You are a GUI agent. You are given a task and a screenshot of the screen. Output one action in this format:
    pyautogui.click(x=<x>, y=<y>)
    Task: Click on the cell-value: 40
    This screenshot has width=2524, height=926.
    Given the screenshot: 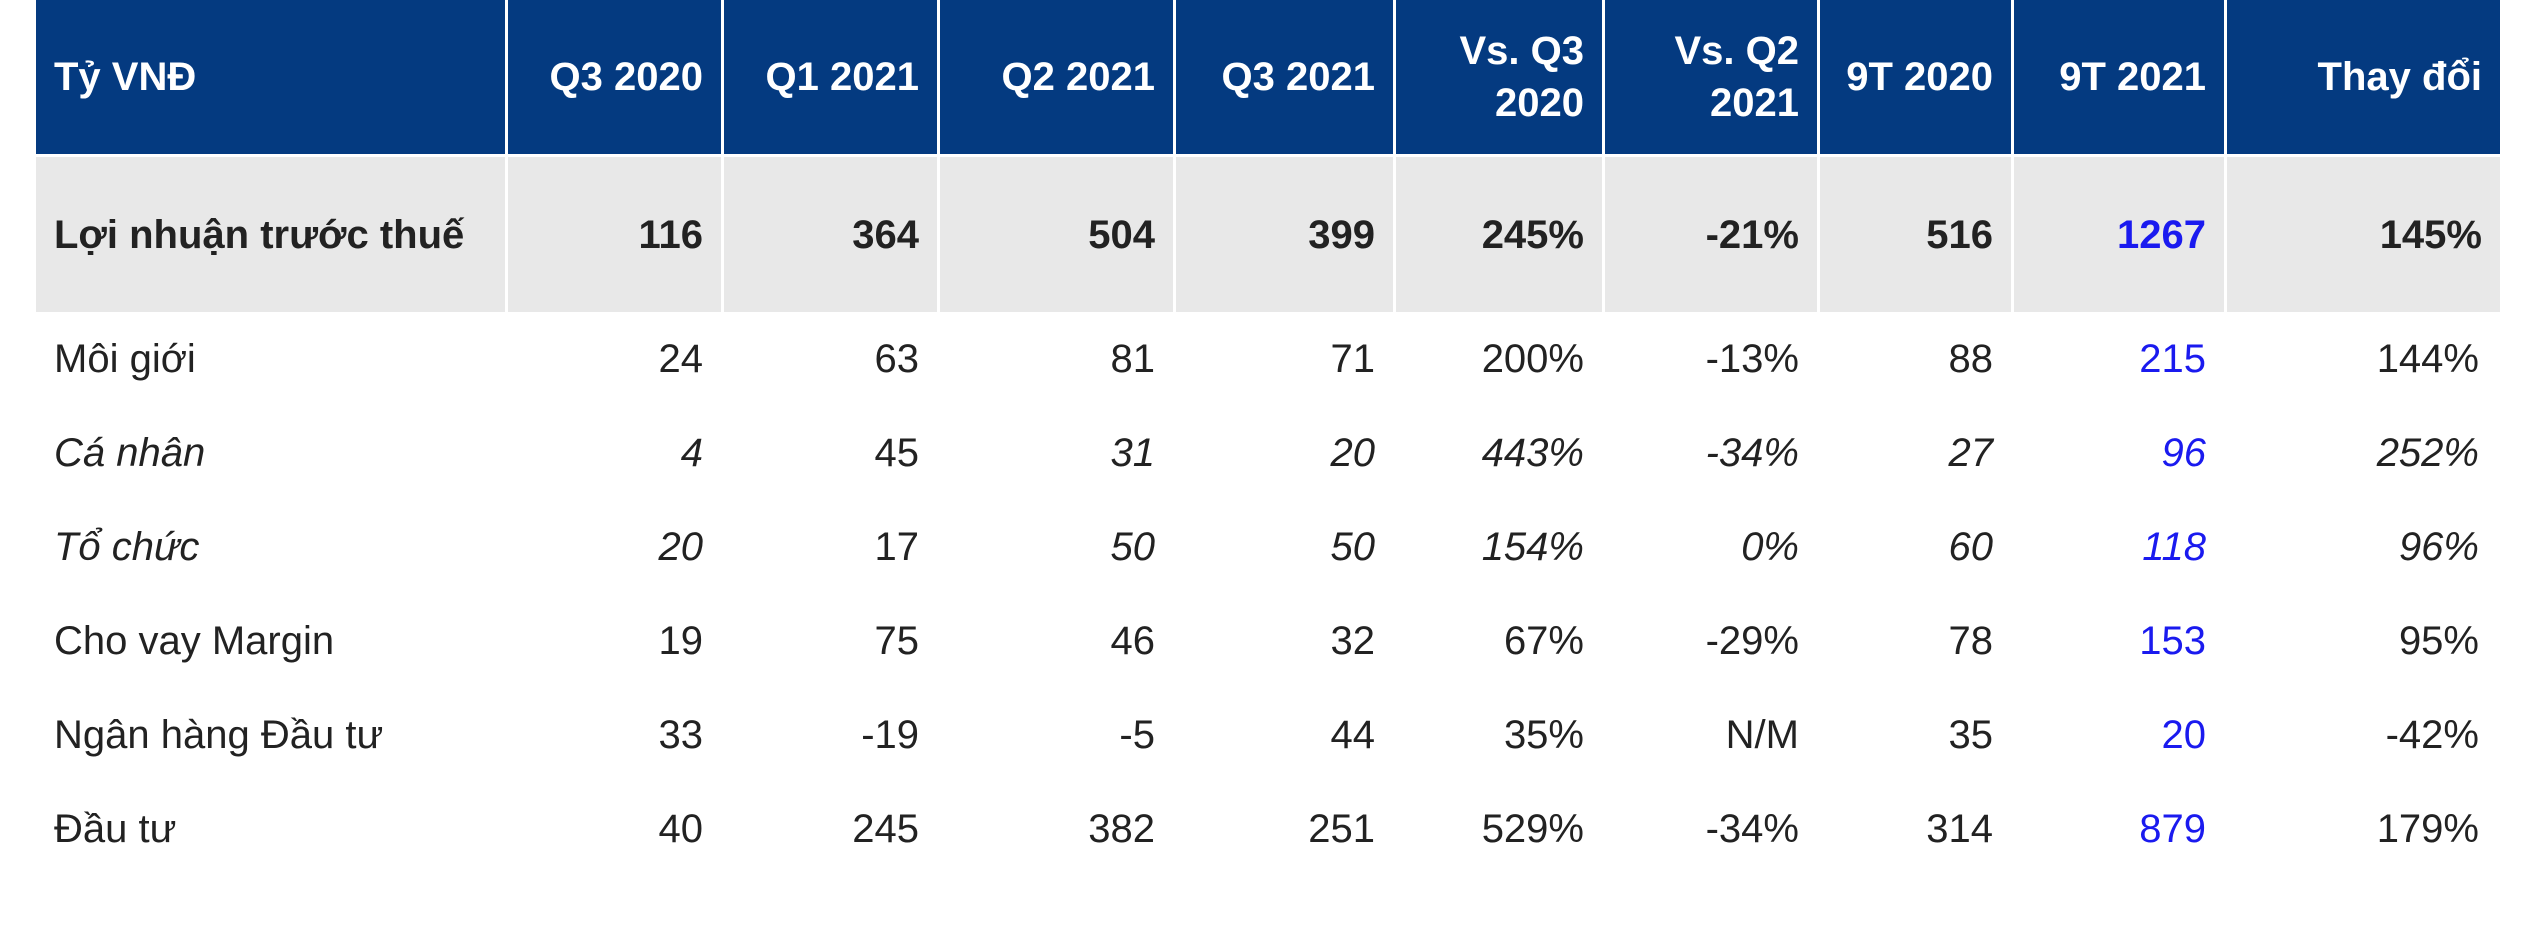 What is the action you would take?
    pyautogui.click(x=681, y=828)
    